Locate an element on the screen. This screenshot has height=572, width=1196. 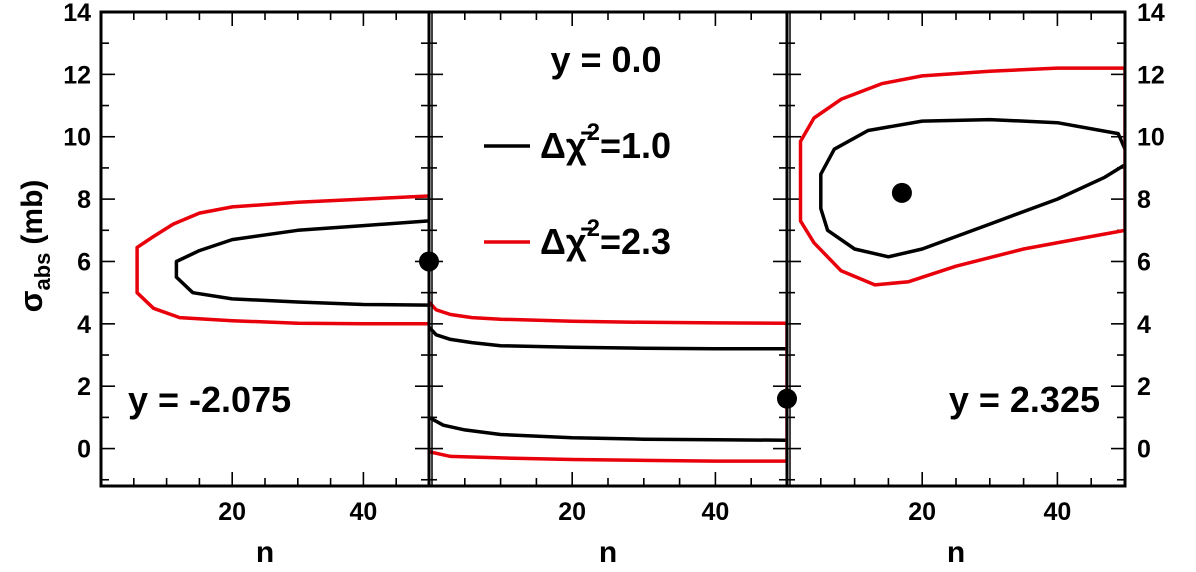
panel-2-x-axis-title: n is located at coordinates (608, 552).